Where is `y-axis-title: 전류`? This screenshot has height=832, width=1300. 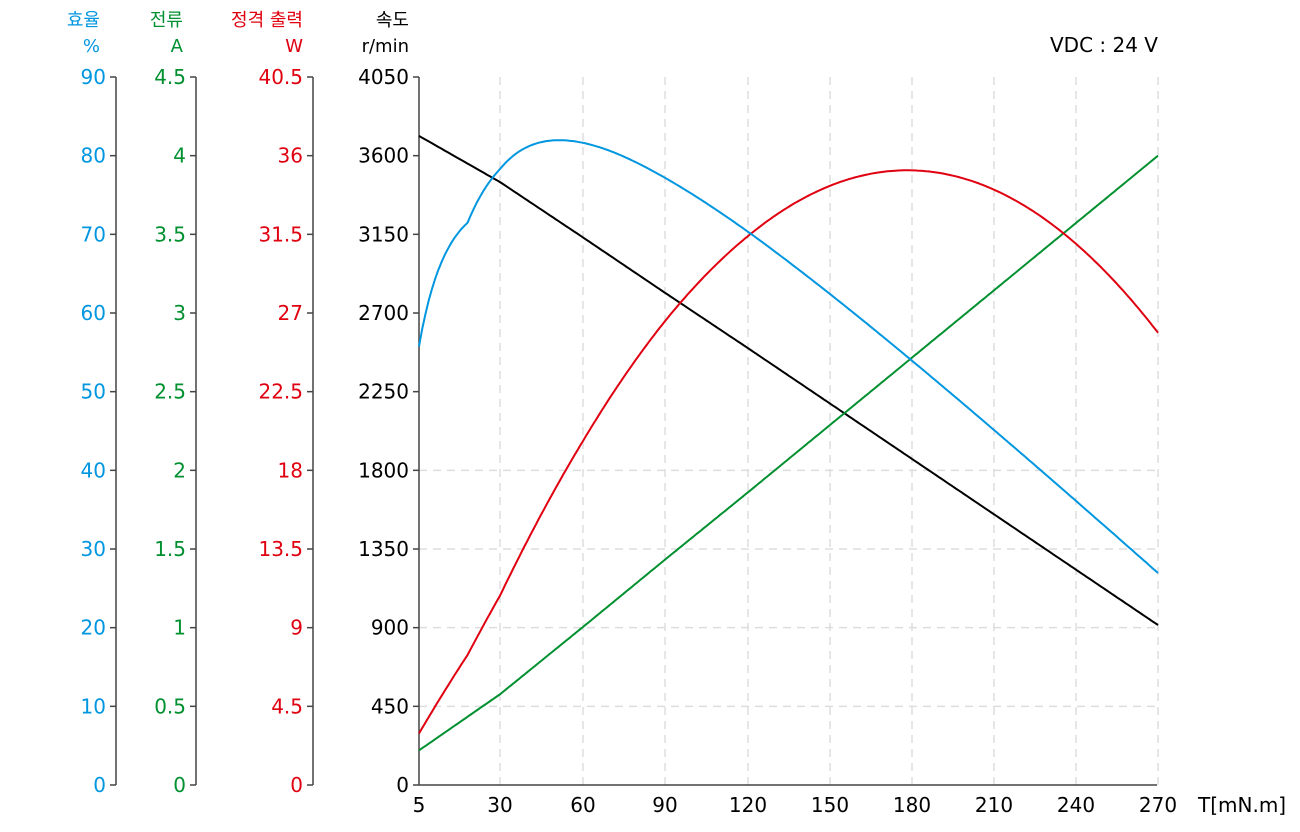
y-axis-title: 전류 is located at coordinates (166, 20).